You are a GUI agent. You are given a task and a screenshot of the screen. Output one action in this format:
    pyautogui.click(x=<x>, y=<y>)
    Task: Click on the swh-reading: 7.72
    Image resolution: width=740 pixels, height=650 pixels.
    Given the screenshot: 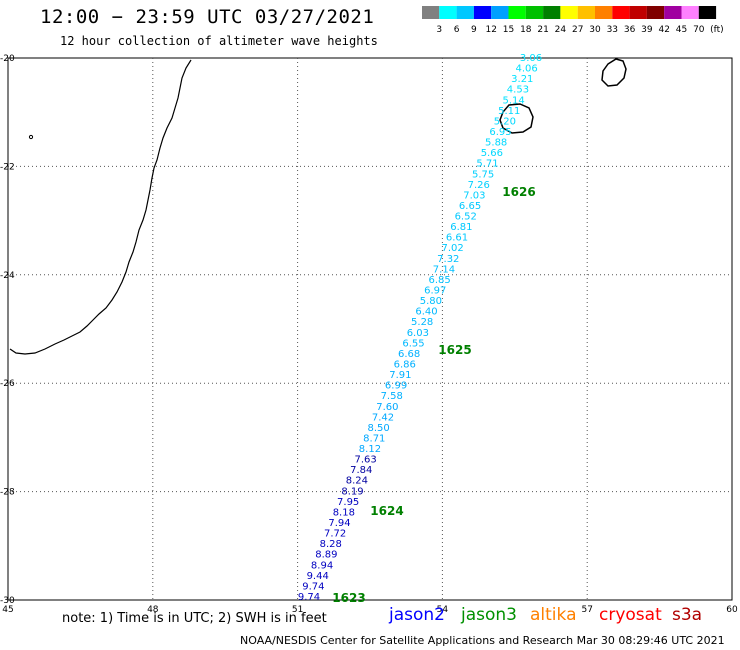 What is the action you would take?
    pyautogui.click(x=335, y=534)
    